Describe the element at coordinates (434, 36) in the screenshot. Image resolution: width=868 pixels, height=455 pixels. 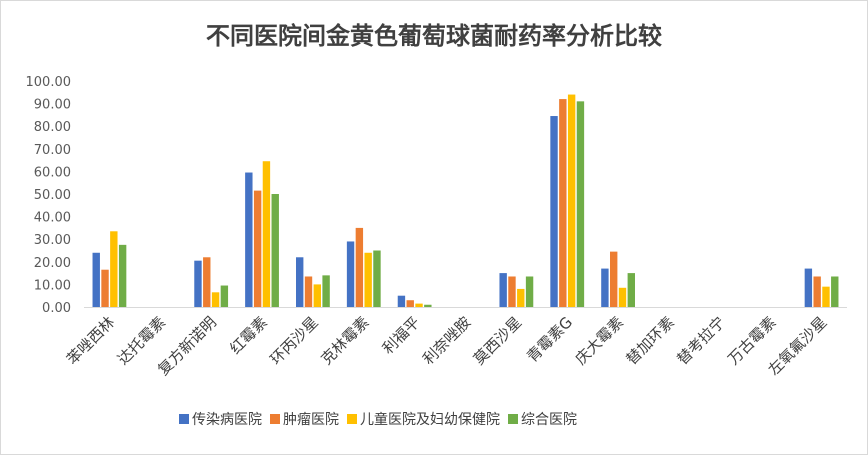
I see `chart-title: 不同医院间金黄色葡萄球菌耐药率分析比较` at that location.